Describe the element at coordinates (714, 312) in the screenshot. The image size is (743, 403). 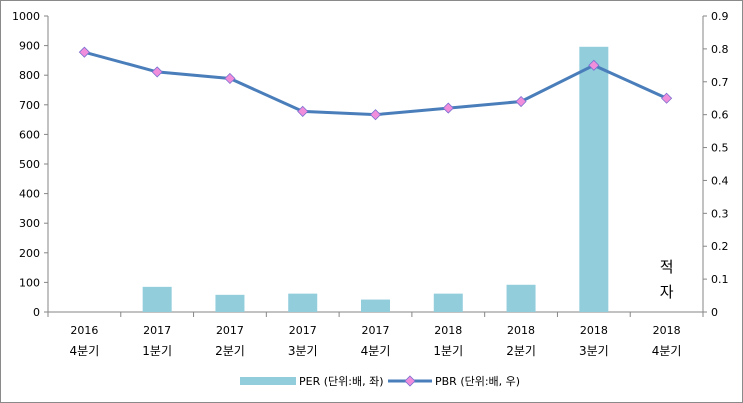
I see `right-tick-label: 0` at that location.